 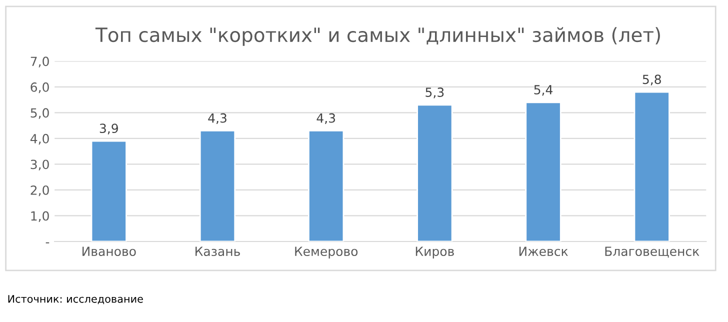 I want to click on x-tick-label: Благовещенск, so click(x=652, y=252).